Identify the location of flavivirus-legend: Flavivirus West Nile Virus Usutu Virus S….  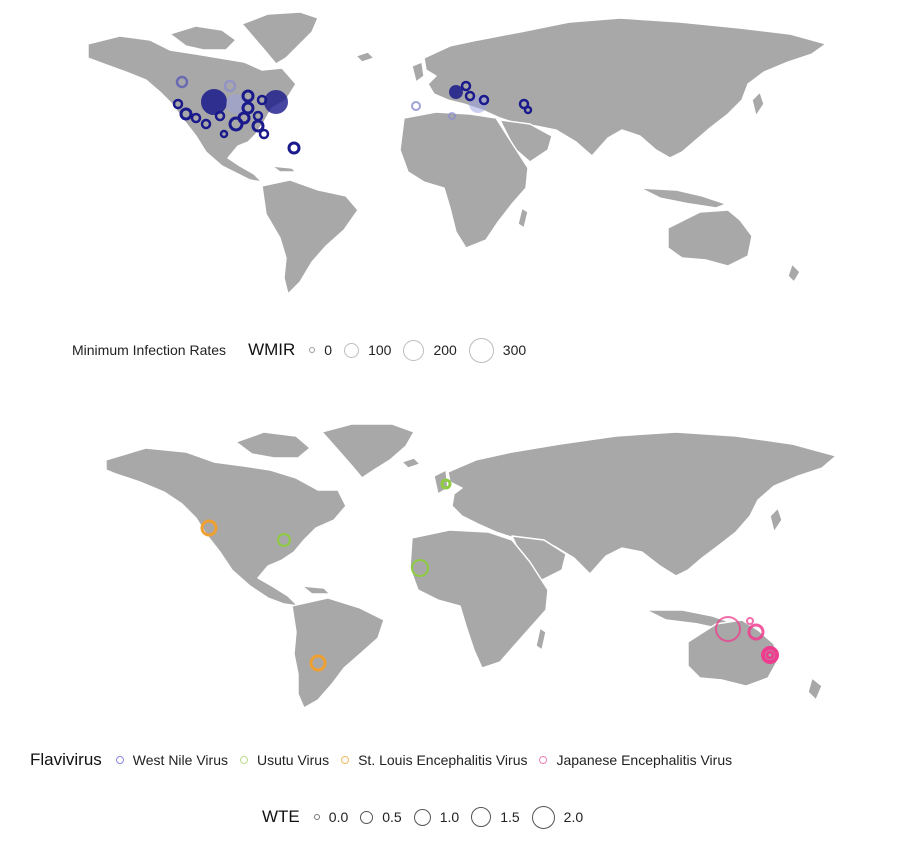
(387, 760).